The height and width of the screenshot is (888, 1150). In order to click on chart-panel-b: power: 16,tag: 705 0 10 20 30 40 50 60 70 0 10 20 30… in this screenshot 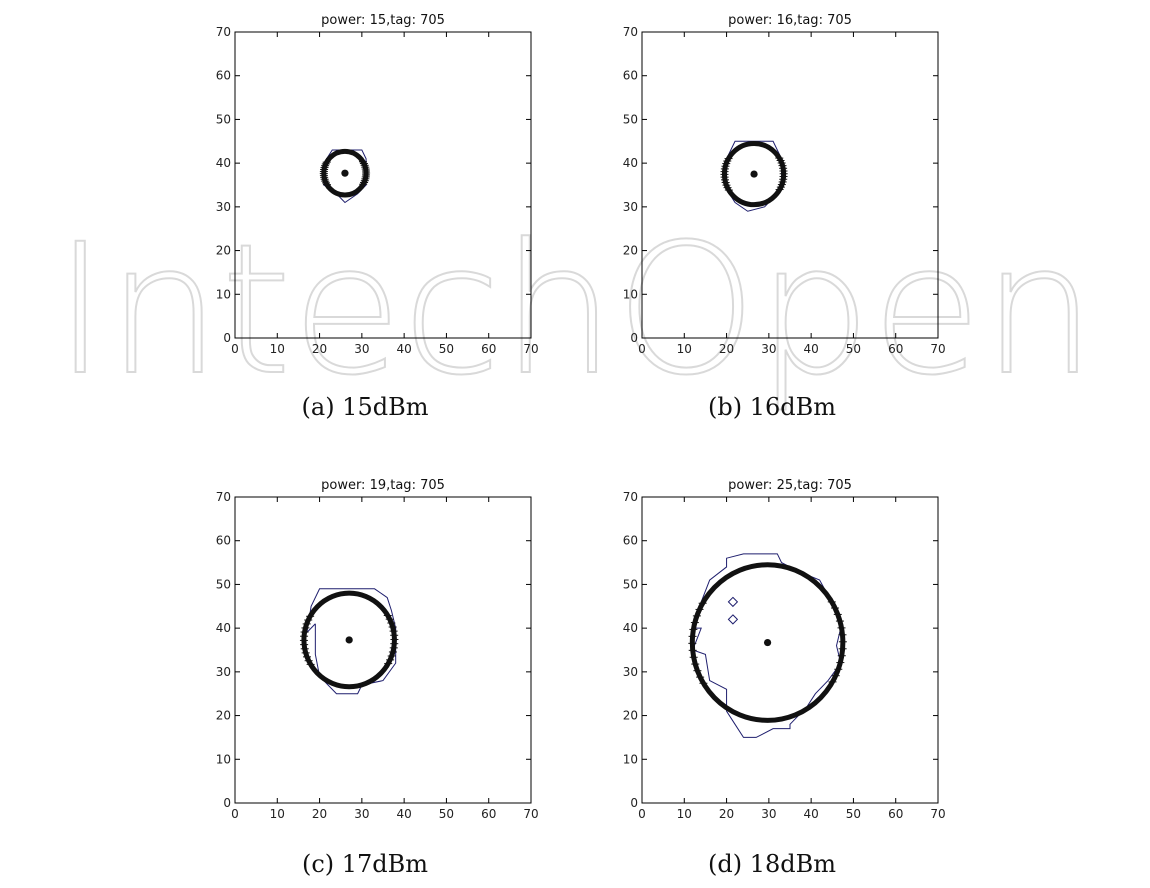, I will do `click(774, 210)`.